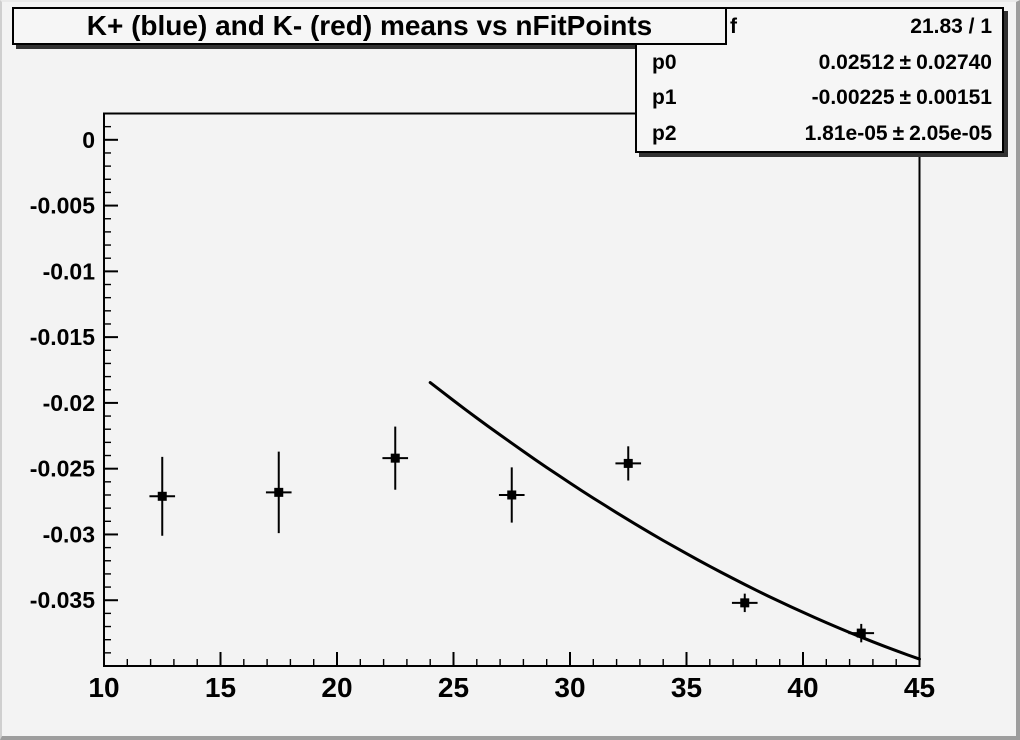  What do you see at coordinates (103, 687) in the screenshot?
I see `x-tick-label: 10` at bounding box center [103, 687].